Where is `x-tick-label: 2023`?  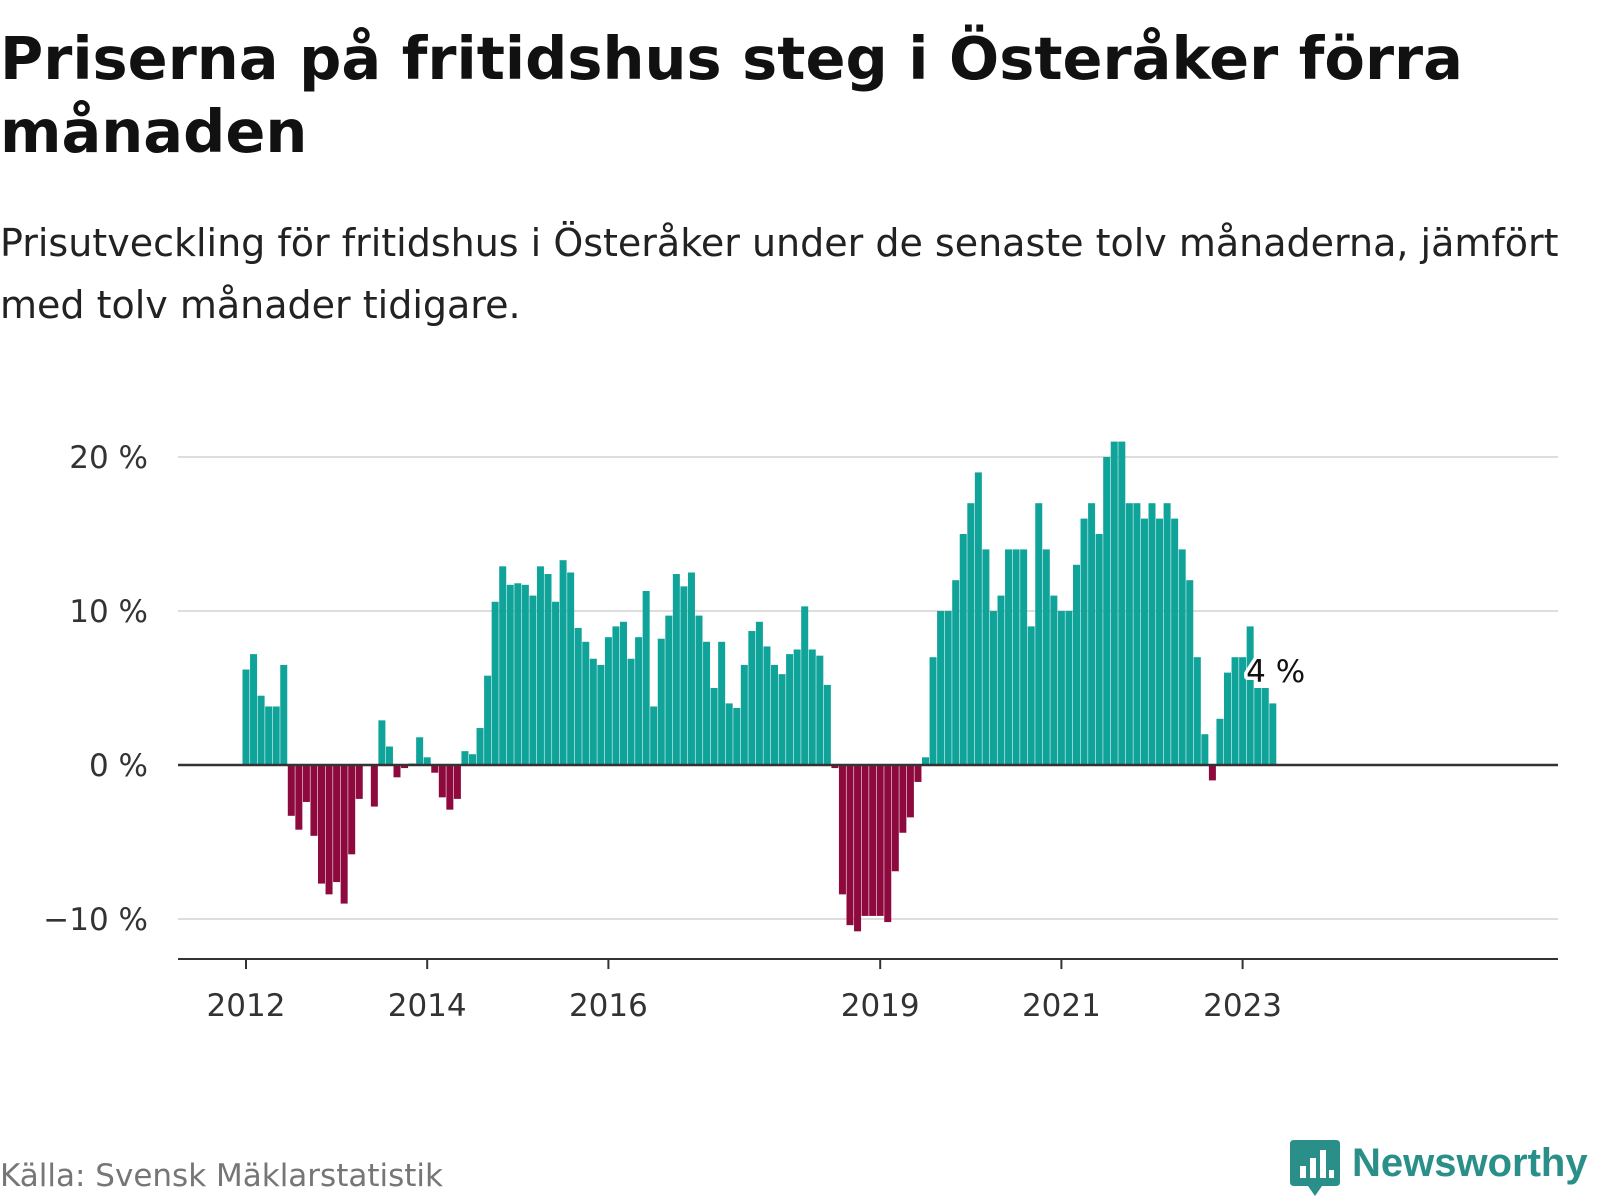 x-tick-label: 2023 is located at coordinates (1242, 1006).